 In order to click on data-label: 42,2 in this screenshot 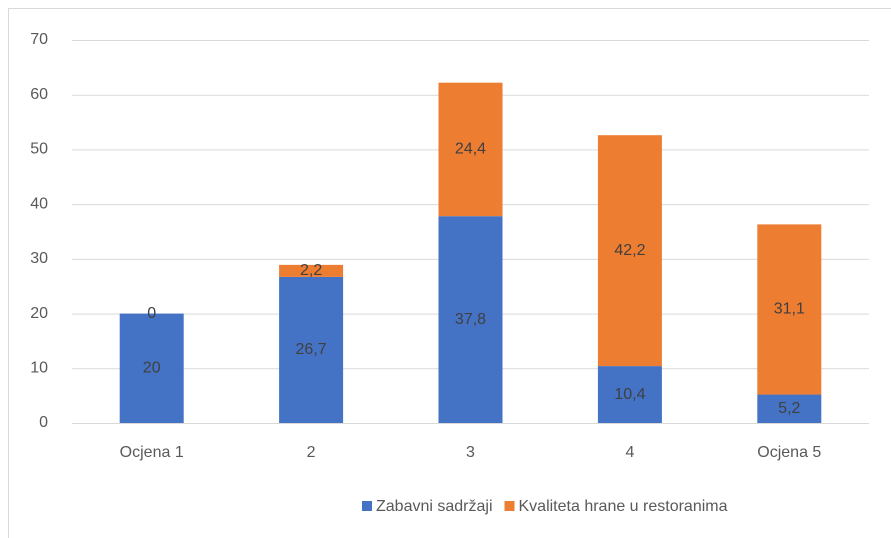, I will do `click(629, 250)`.